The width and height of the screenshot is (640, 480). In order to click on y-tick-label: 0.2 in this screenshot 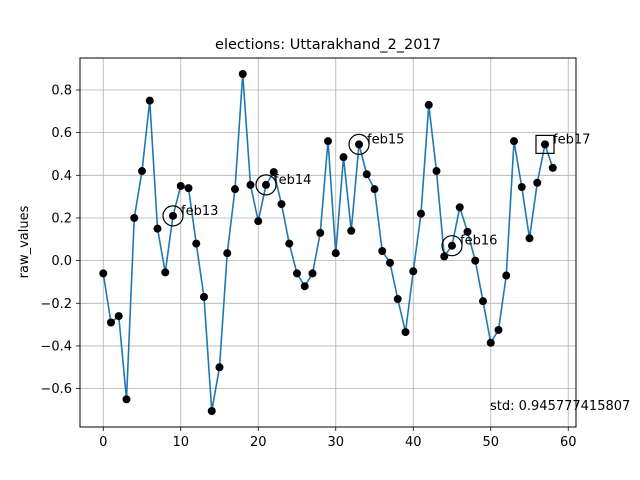, I will do `click(61, 218)`.